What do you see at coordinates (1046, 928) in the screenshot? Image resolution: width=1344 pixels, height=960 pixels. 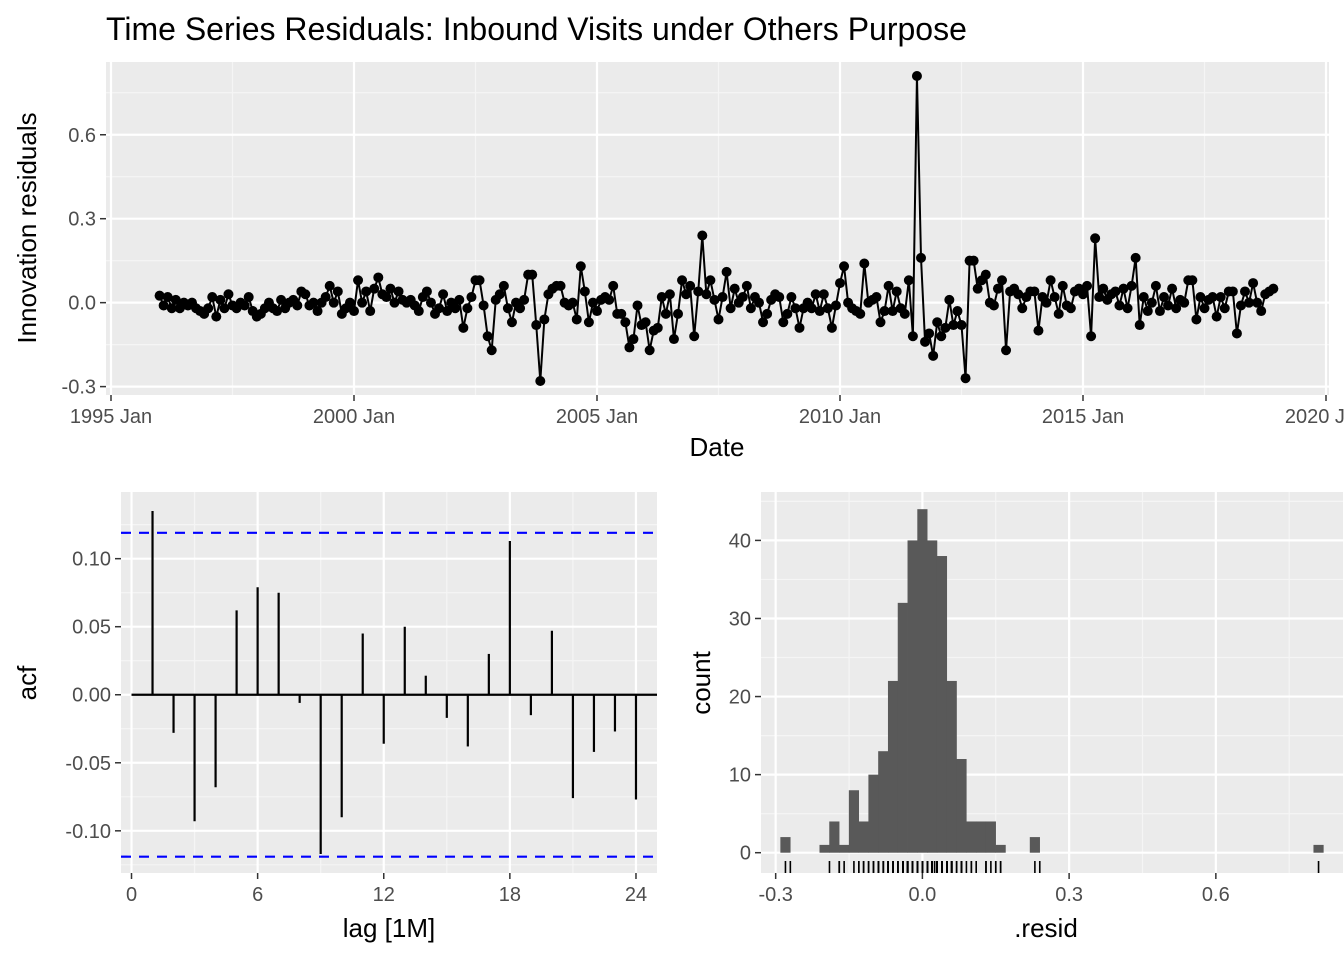 I see `histogram-x-axis-title: .resid` at bounding box center [1046, 928].